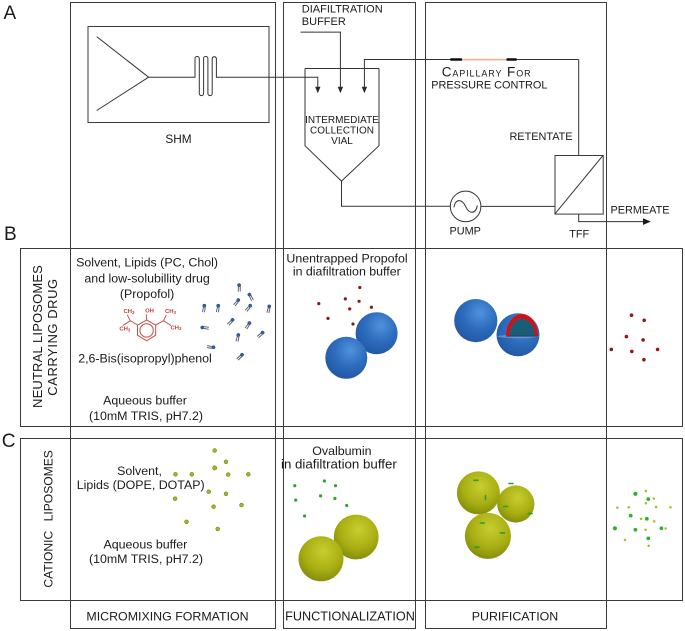  What do you see at coordinates (178, 139) in the screenshot?
I see `svg-text: SHM` at bounding box center [178, 139].